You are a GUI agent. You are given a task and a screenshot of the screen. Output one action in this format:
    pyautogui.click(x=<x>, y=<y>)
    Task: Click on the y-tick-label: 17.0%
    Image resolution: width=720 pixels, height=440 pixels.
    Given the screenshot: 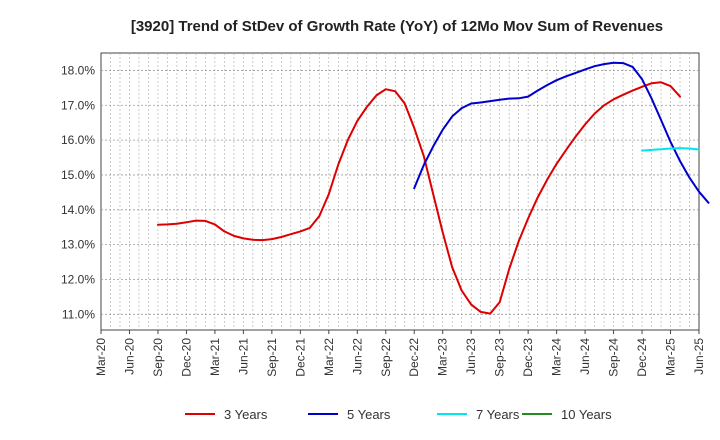 What is the action you would take?
    pyautogui.click(x=78, y=105)
    